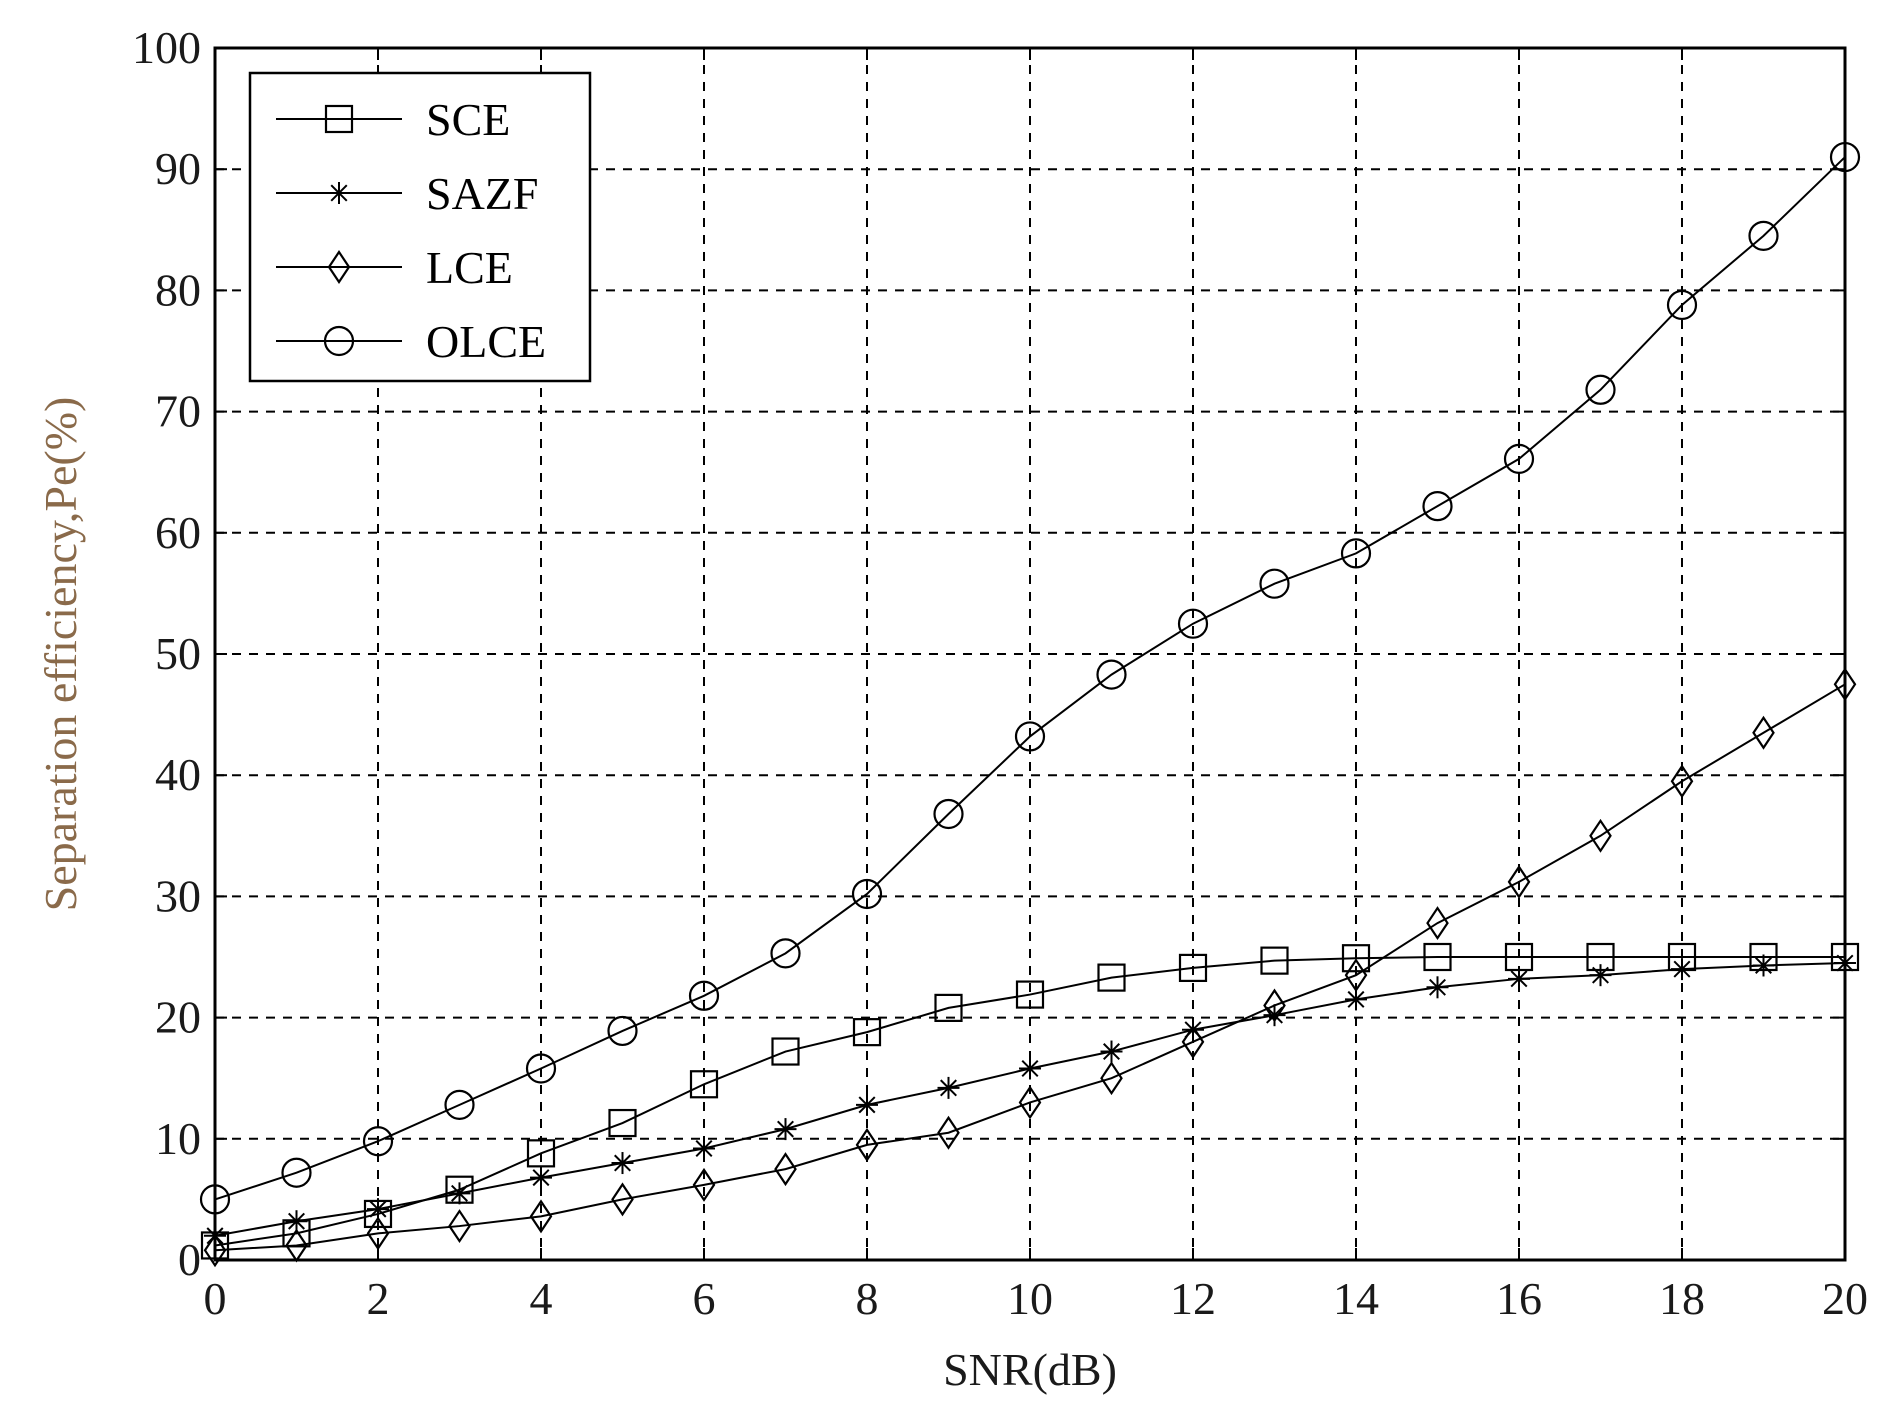  I want to click on y-tick-label: 50, so click(178, 653).